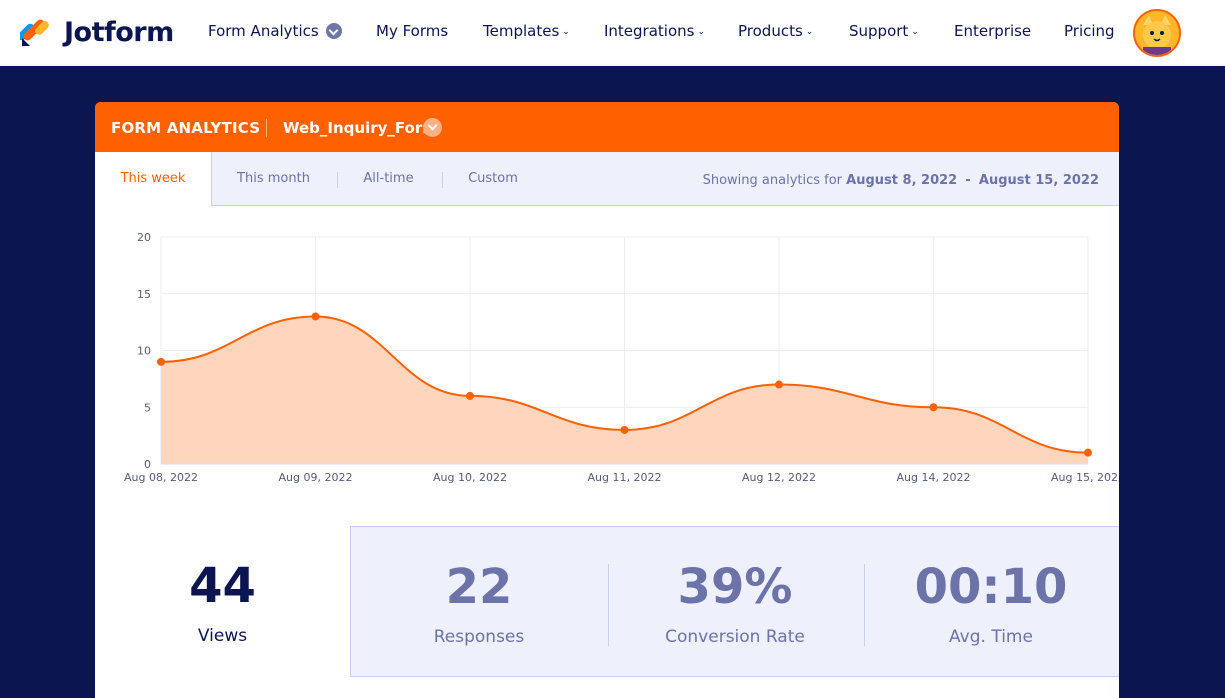  What do you see at coordinates (1085, 477) in the screenshot?
I see `x-tick-label: Aug 15, 2022` at bounding box center [1085, 477].